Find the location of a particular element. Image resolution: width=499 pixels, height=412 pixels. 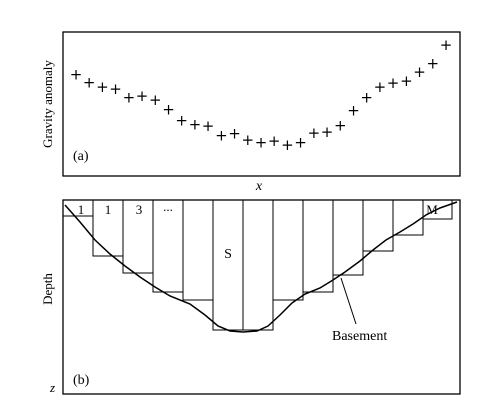

prism-label-m: M is located at coordinates (432, 209).